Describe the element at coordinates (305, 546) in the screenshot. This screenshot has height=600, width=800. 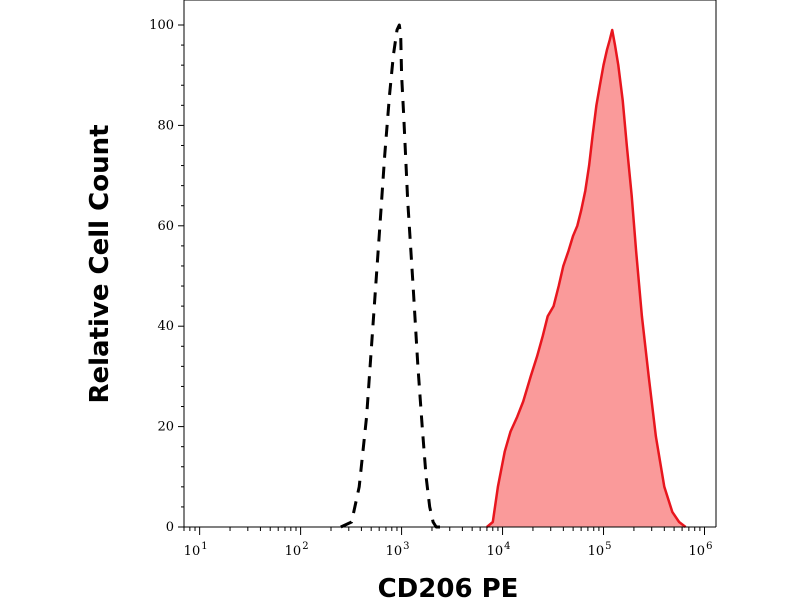
I see `x-tick-exp-1: 2` at that location.